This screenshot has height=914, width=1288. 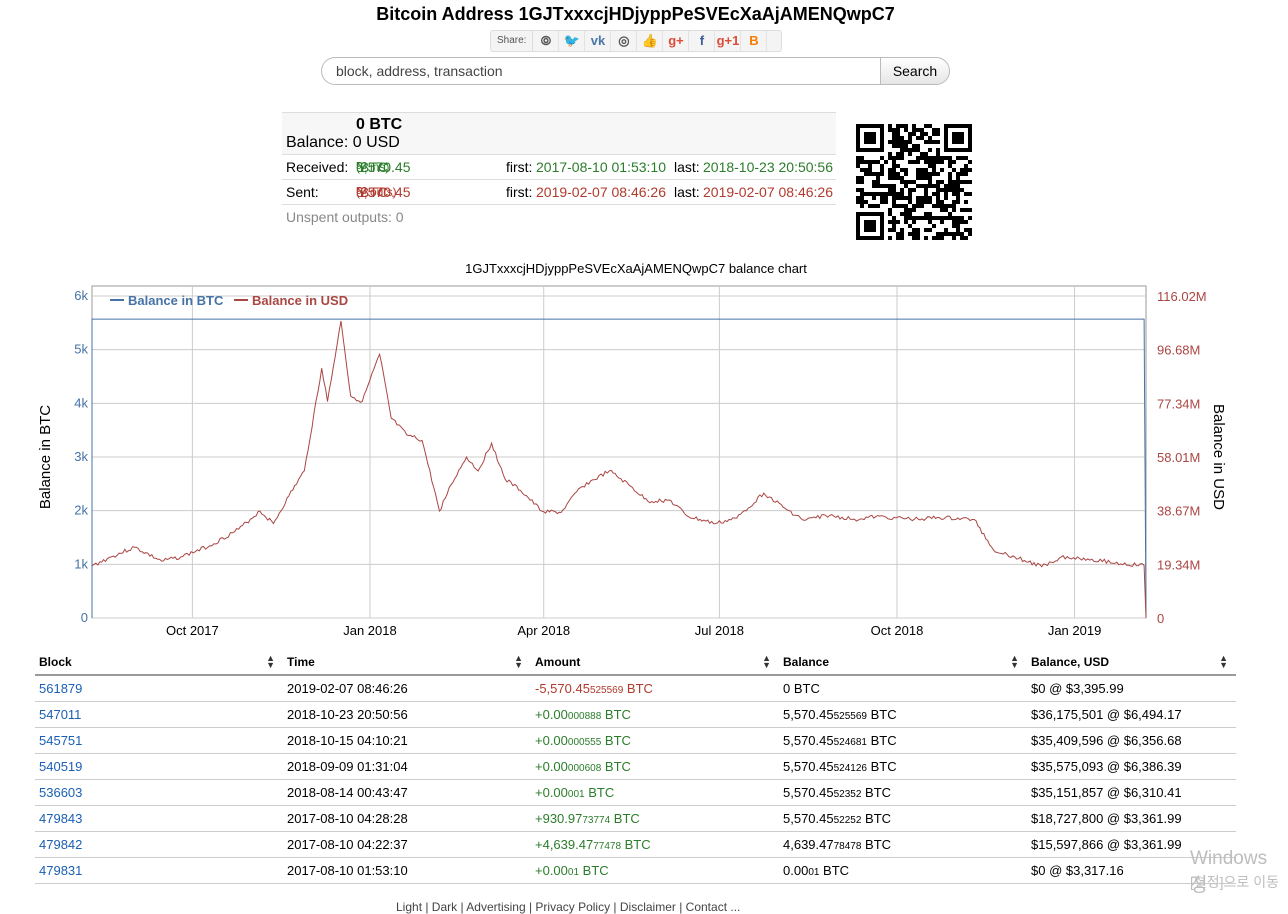 I want to click on column-header-label: Amount, so click(x=558, y=662).